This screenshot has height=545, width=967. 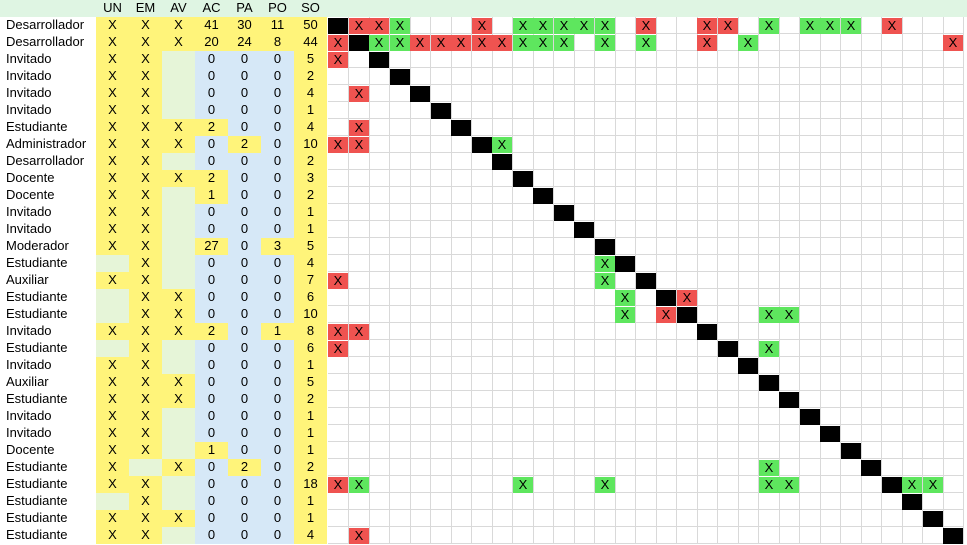 What do you see at coordinates (310, 365) in the screenshot?
I see `cell-so: 1` at bounding box center [310, 365].